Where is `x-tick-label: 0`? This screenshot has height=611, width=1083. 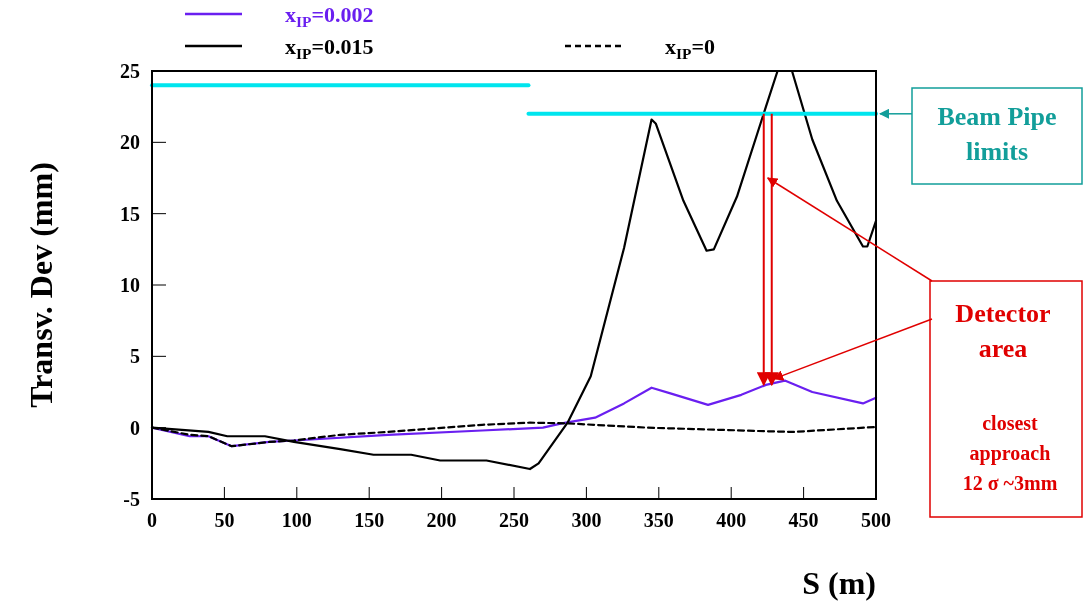 x-tick-label: 0 is located at coordinates (152, 520).